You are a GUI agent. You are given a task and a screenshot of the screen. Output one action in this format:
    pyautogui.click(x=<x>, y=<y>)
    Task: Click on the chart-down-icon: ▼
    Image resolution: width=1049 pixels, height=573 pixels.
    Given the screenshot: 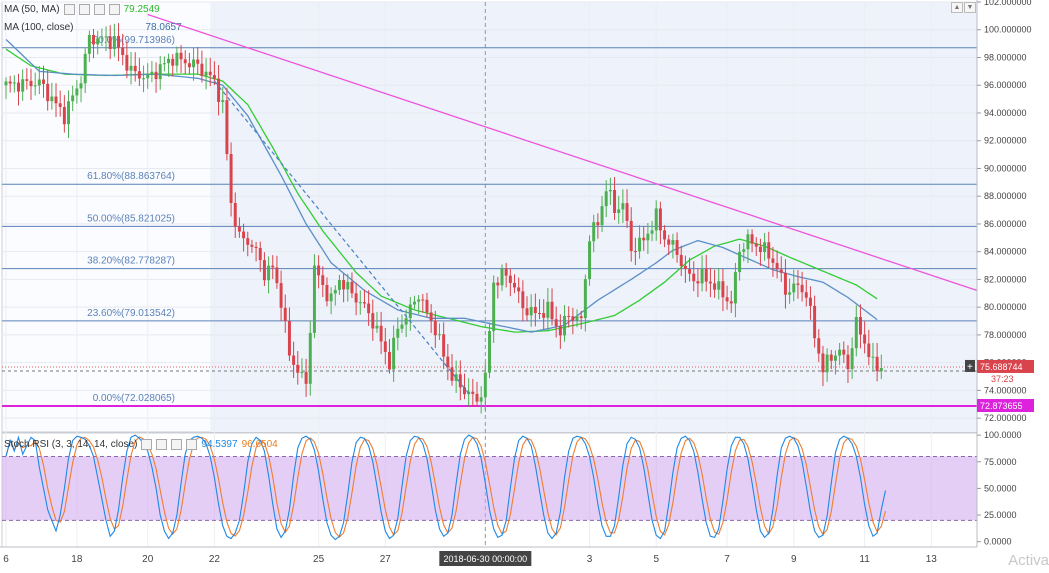 What is the action you would take?
    pyautogui.click(x=970, y=7)
    